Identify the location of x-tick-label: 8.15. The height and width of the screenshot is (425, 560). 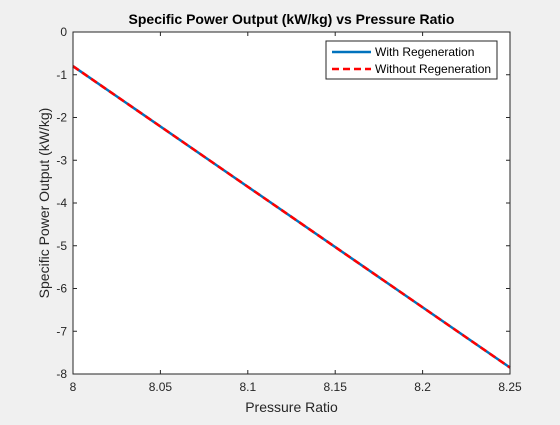
(336, 387).